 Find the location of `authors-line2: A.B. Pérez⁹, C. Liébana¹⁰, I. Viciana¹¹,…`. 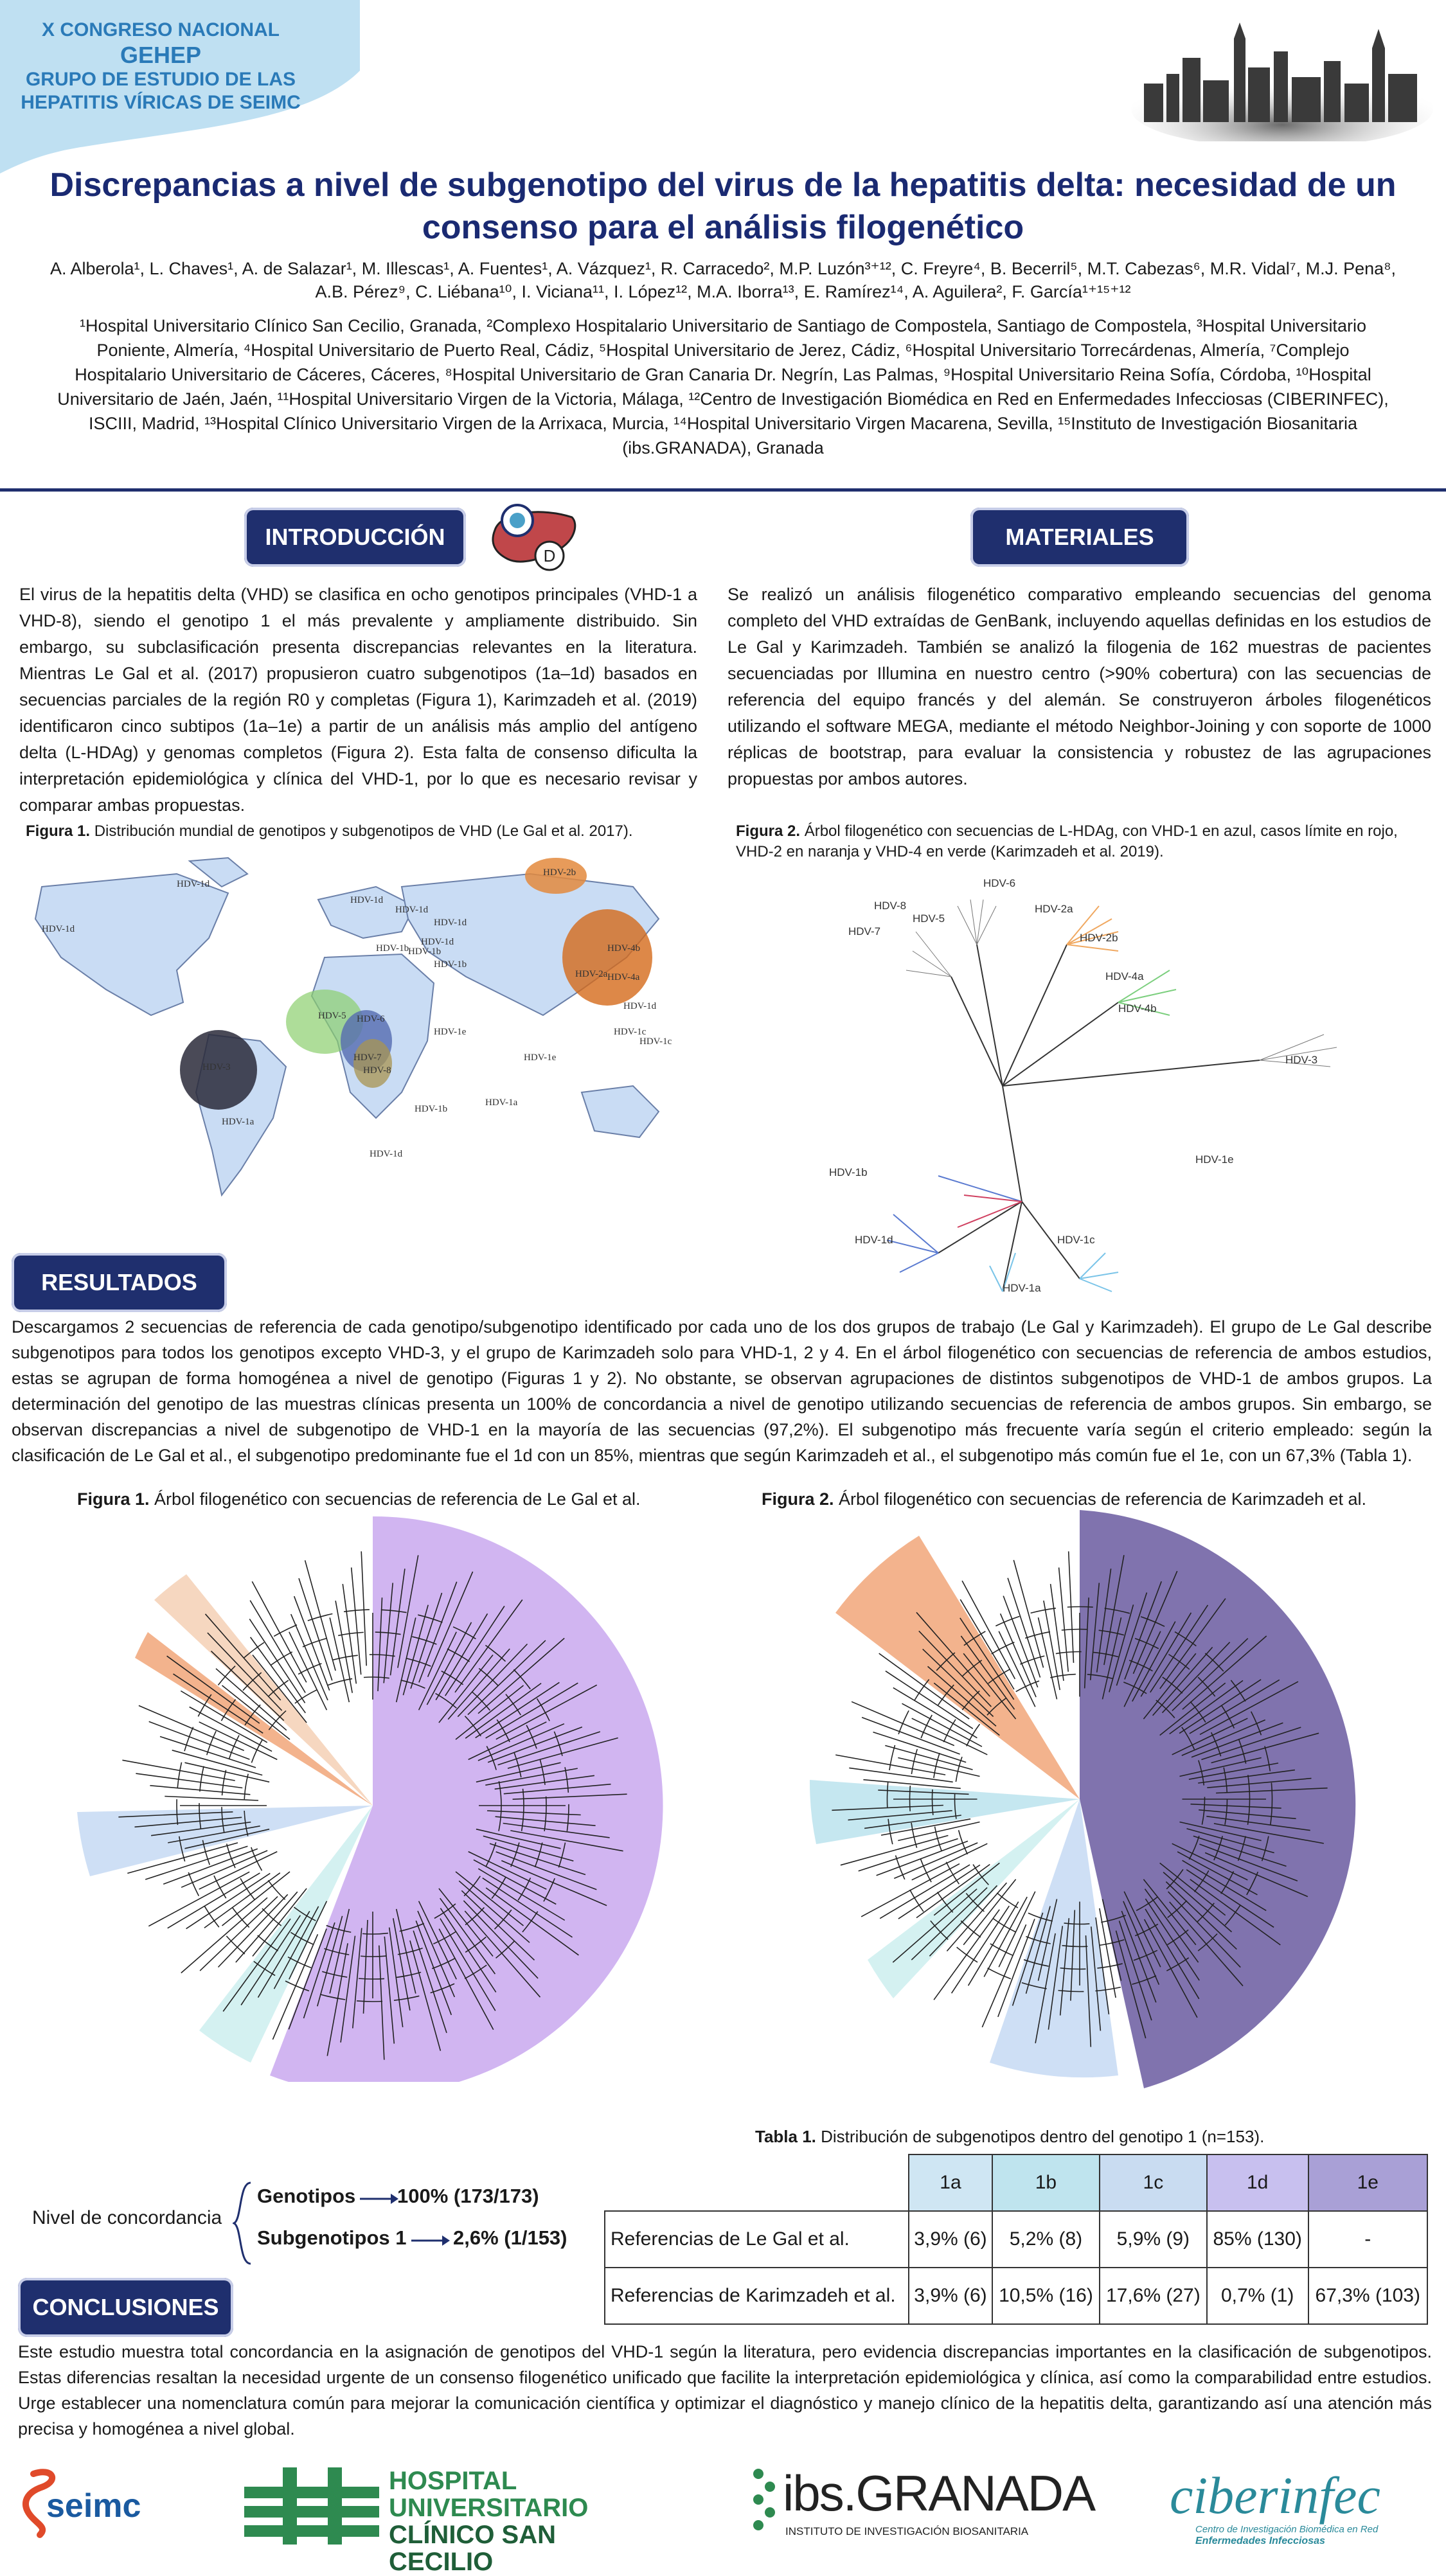

authors-line2: A.B. Pérez⁹, C. Liébana¹⁰, I. Viciana¹¹,… is located at coordinates (723, 291).